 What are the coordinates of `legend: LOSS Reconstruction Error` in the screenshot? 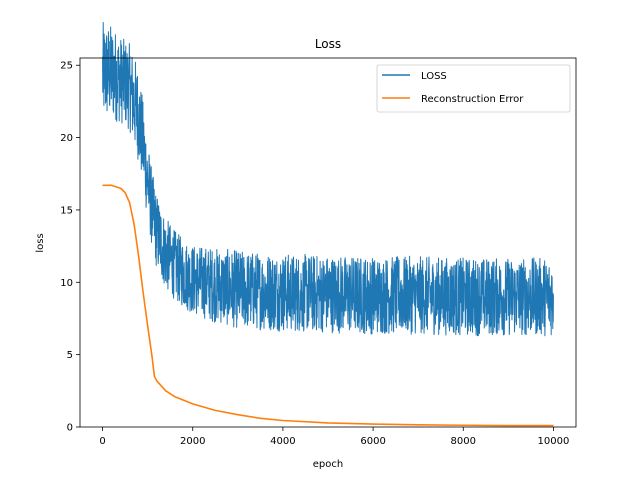 It's located at (473, 88).